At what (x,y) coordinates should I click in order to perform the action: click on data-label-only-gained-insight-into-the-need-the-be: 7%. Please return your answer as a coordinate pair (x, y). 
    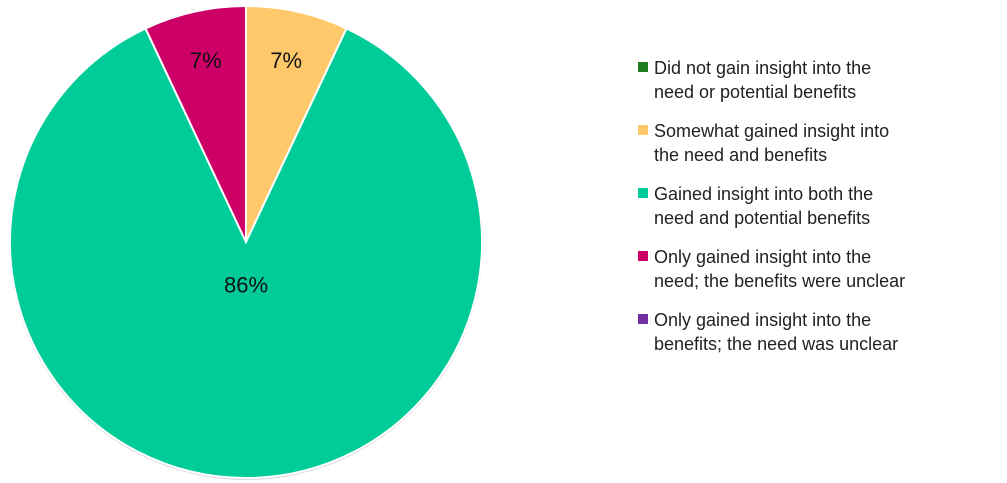
    Looking at the image, I should click on (206, 60).